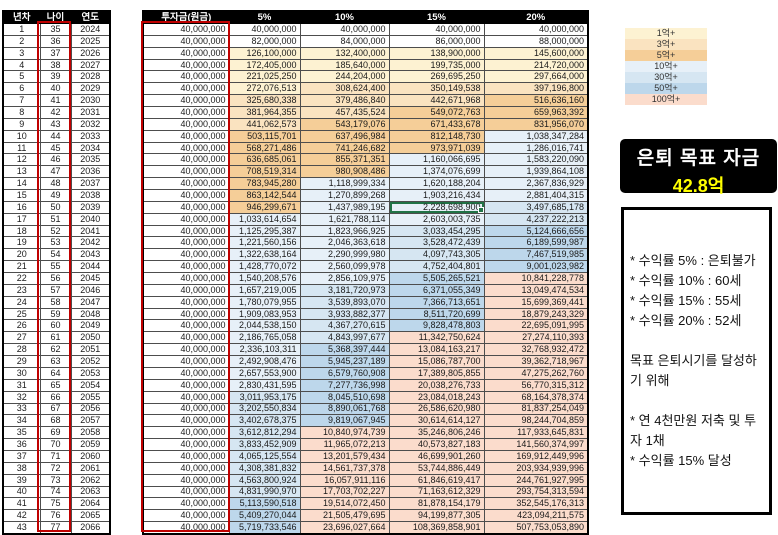  Describe the element at coordinates (21, 397) in the screenshot. I see `cell-yearnum: 32` at that location.